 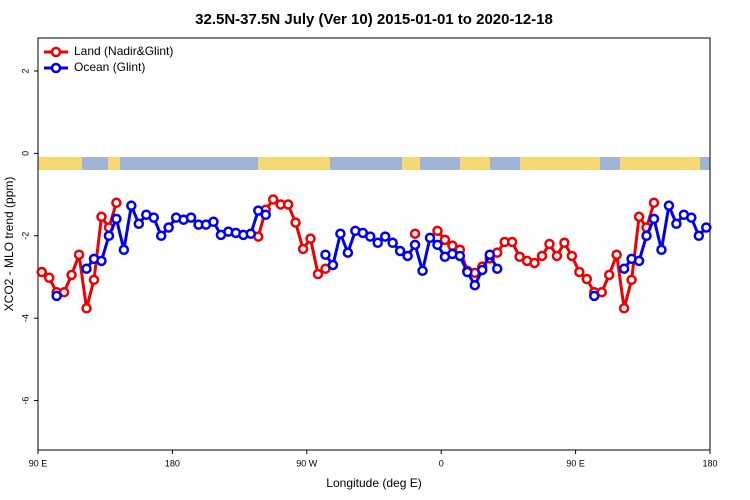 I want to click on y-tick-label: 0, so click(x=25, y=153).